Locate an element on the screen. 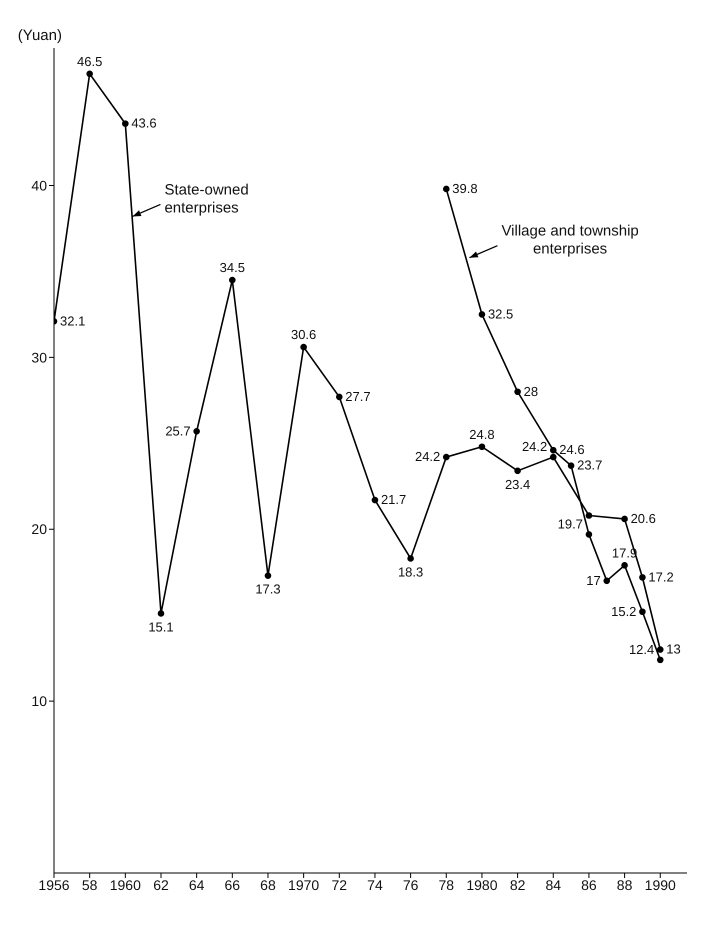 The height and width of the screenshot is (926, 725). x-tick-label: 62 is located at coordinates (161, 884).